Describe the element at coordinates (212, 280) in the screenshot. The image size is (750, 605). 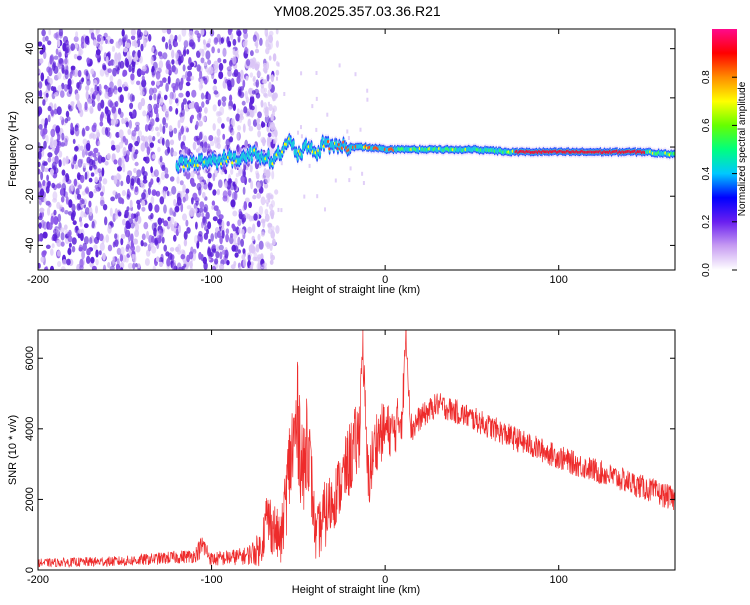
I see `spectrogram-x-tick-label: -100` at that location.